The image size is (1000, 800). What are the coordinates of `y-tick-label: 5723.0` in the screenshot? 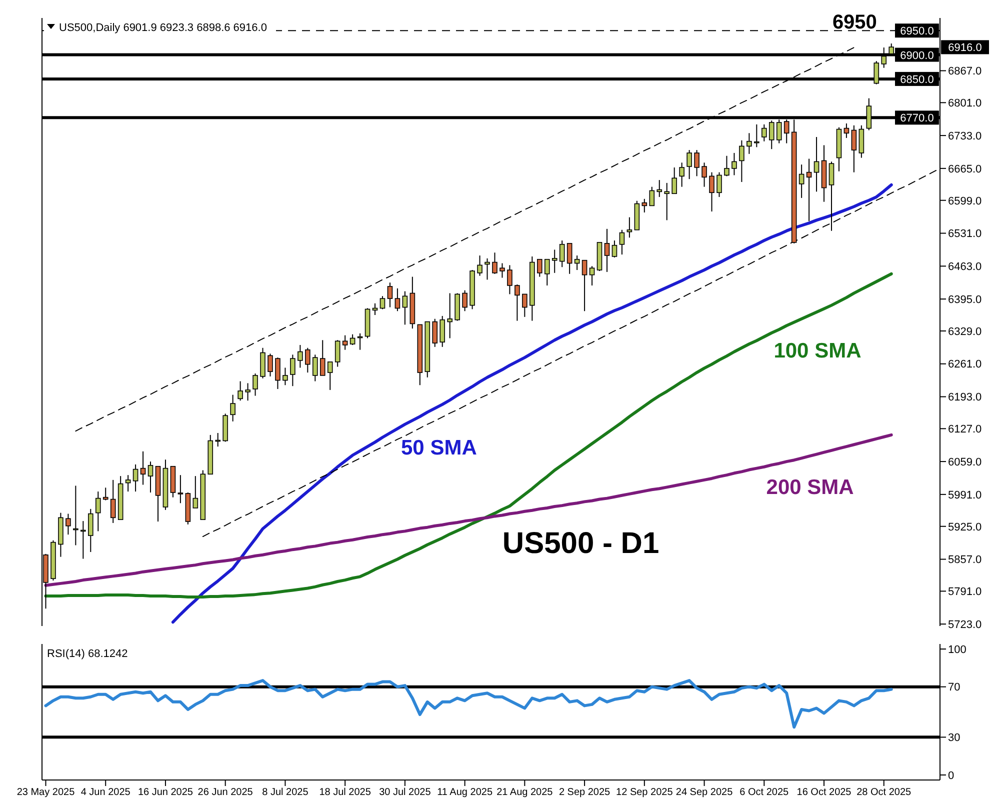 It's located at (965, 624).